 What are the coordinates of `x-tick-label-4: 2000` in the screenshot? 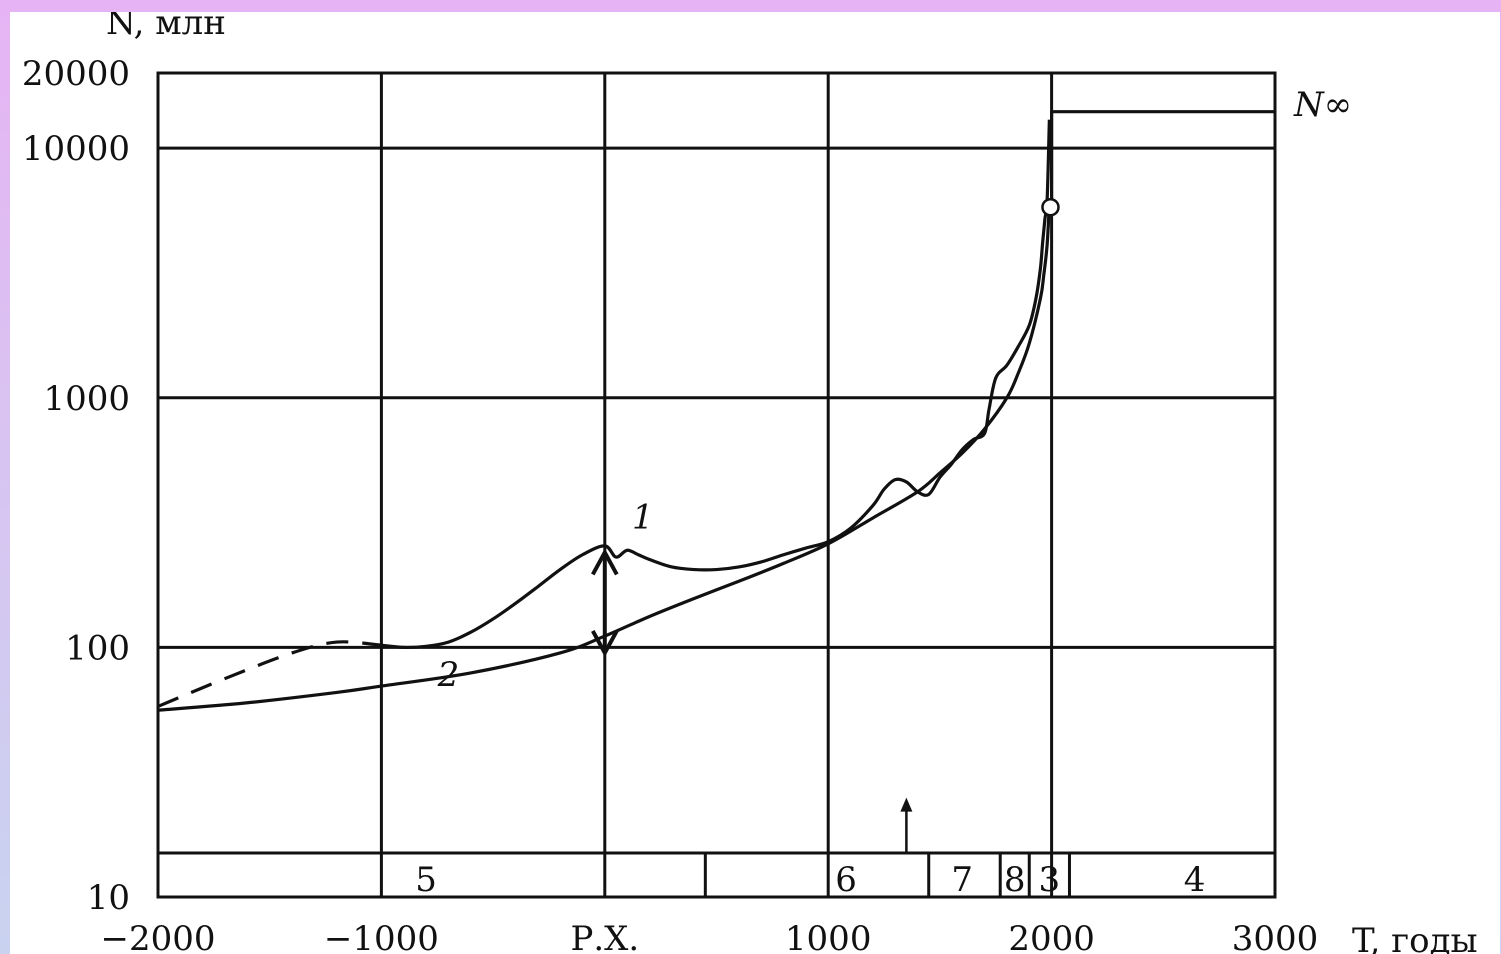 It's located at (1051, 936).